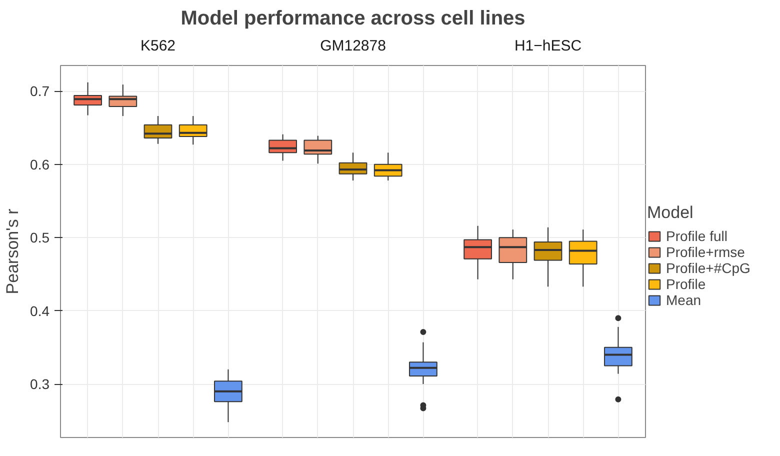  I want to click on legend-label: Profile, so click(686, 284).